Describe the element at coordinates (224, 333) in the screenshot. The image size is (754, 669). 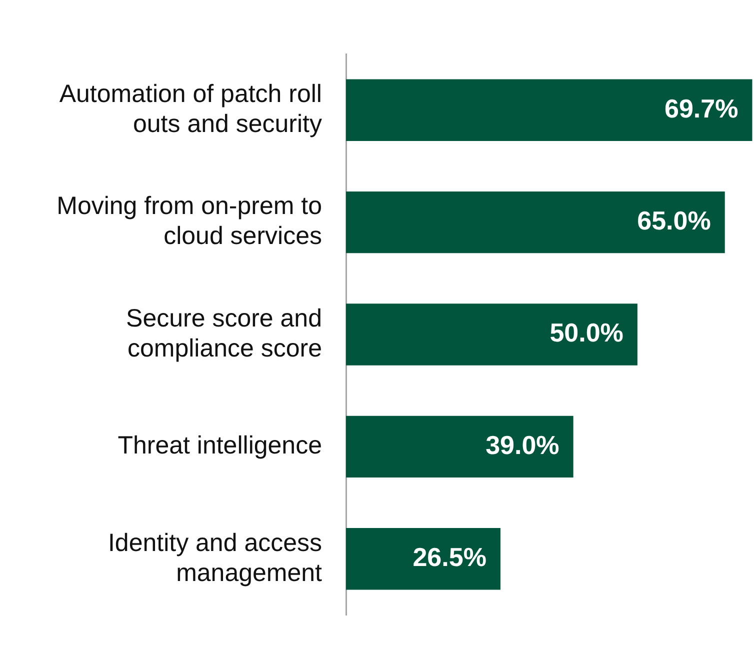
I see `y-tick-label: Secure score and compliance score` at that location.